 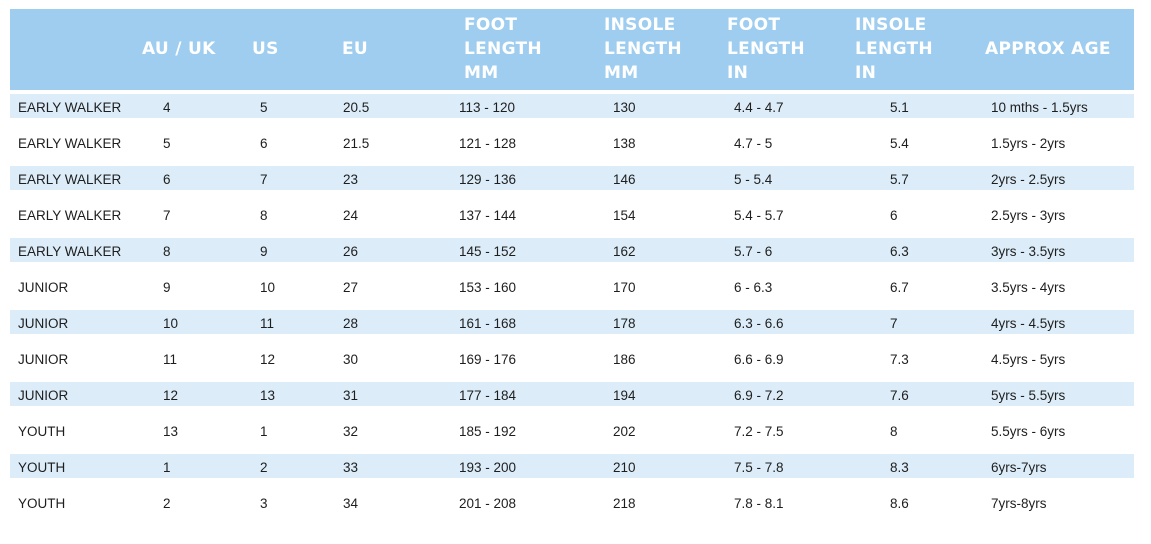 I want to click on column-header-line: US, so click(x=265, y=49).